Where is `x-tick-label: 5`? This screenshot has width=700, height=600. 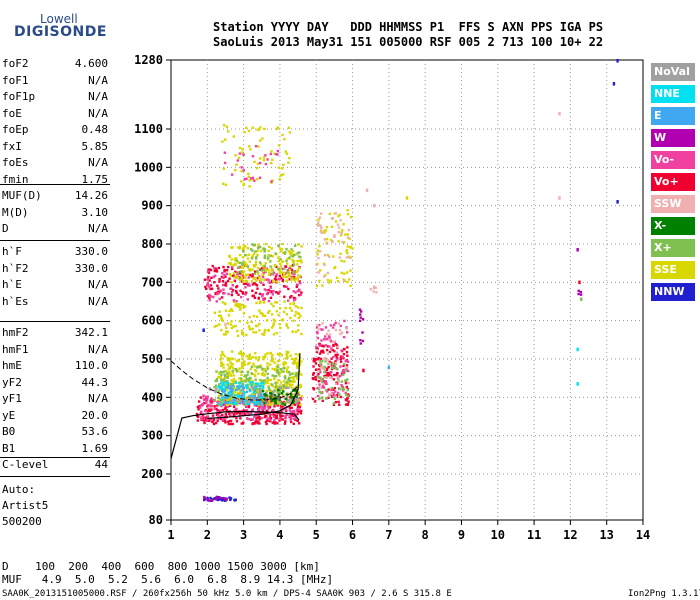
x-tick-label: 5 is located at coordinates (316, 535).